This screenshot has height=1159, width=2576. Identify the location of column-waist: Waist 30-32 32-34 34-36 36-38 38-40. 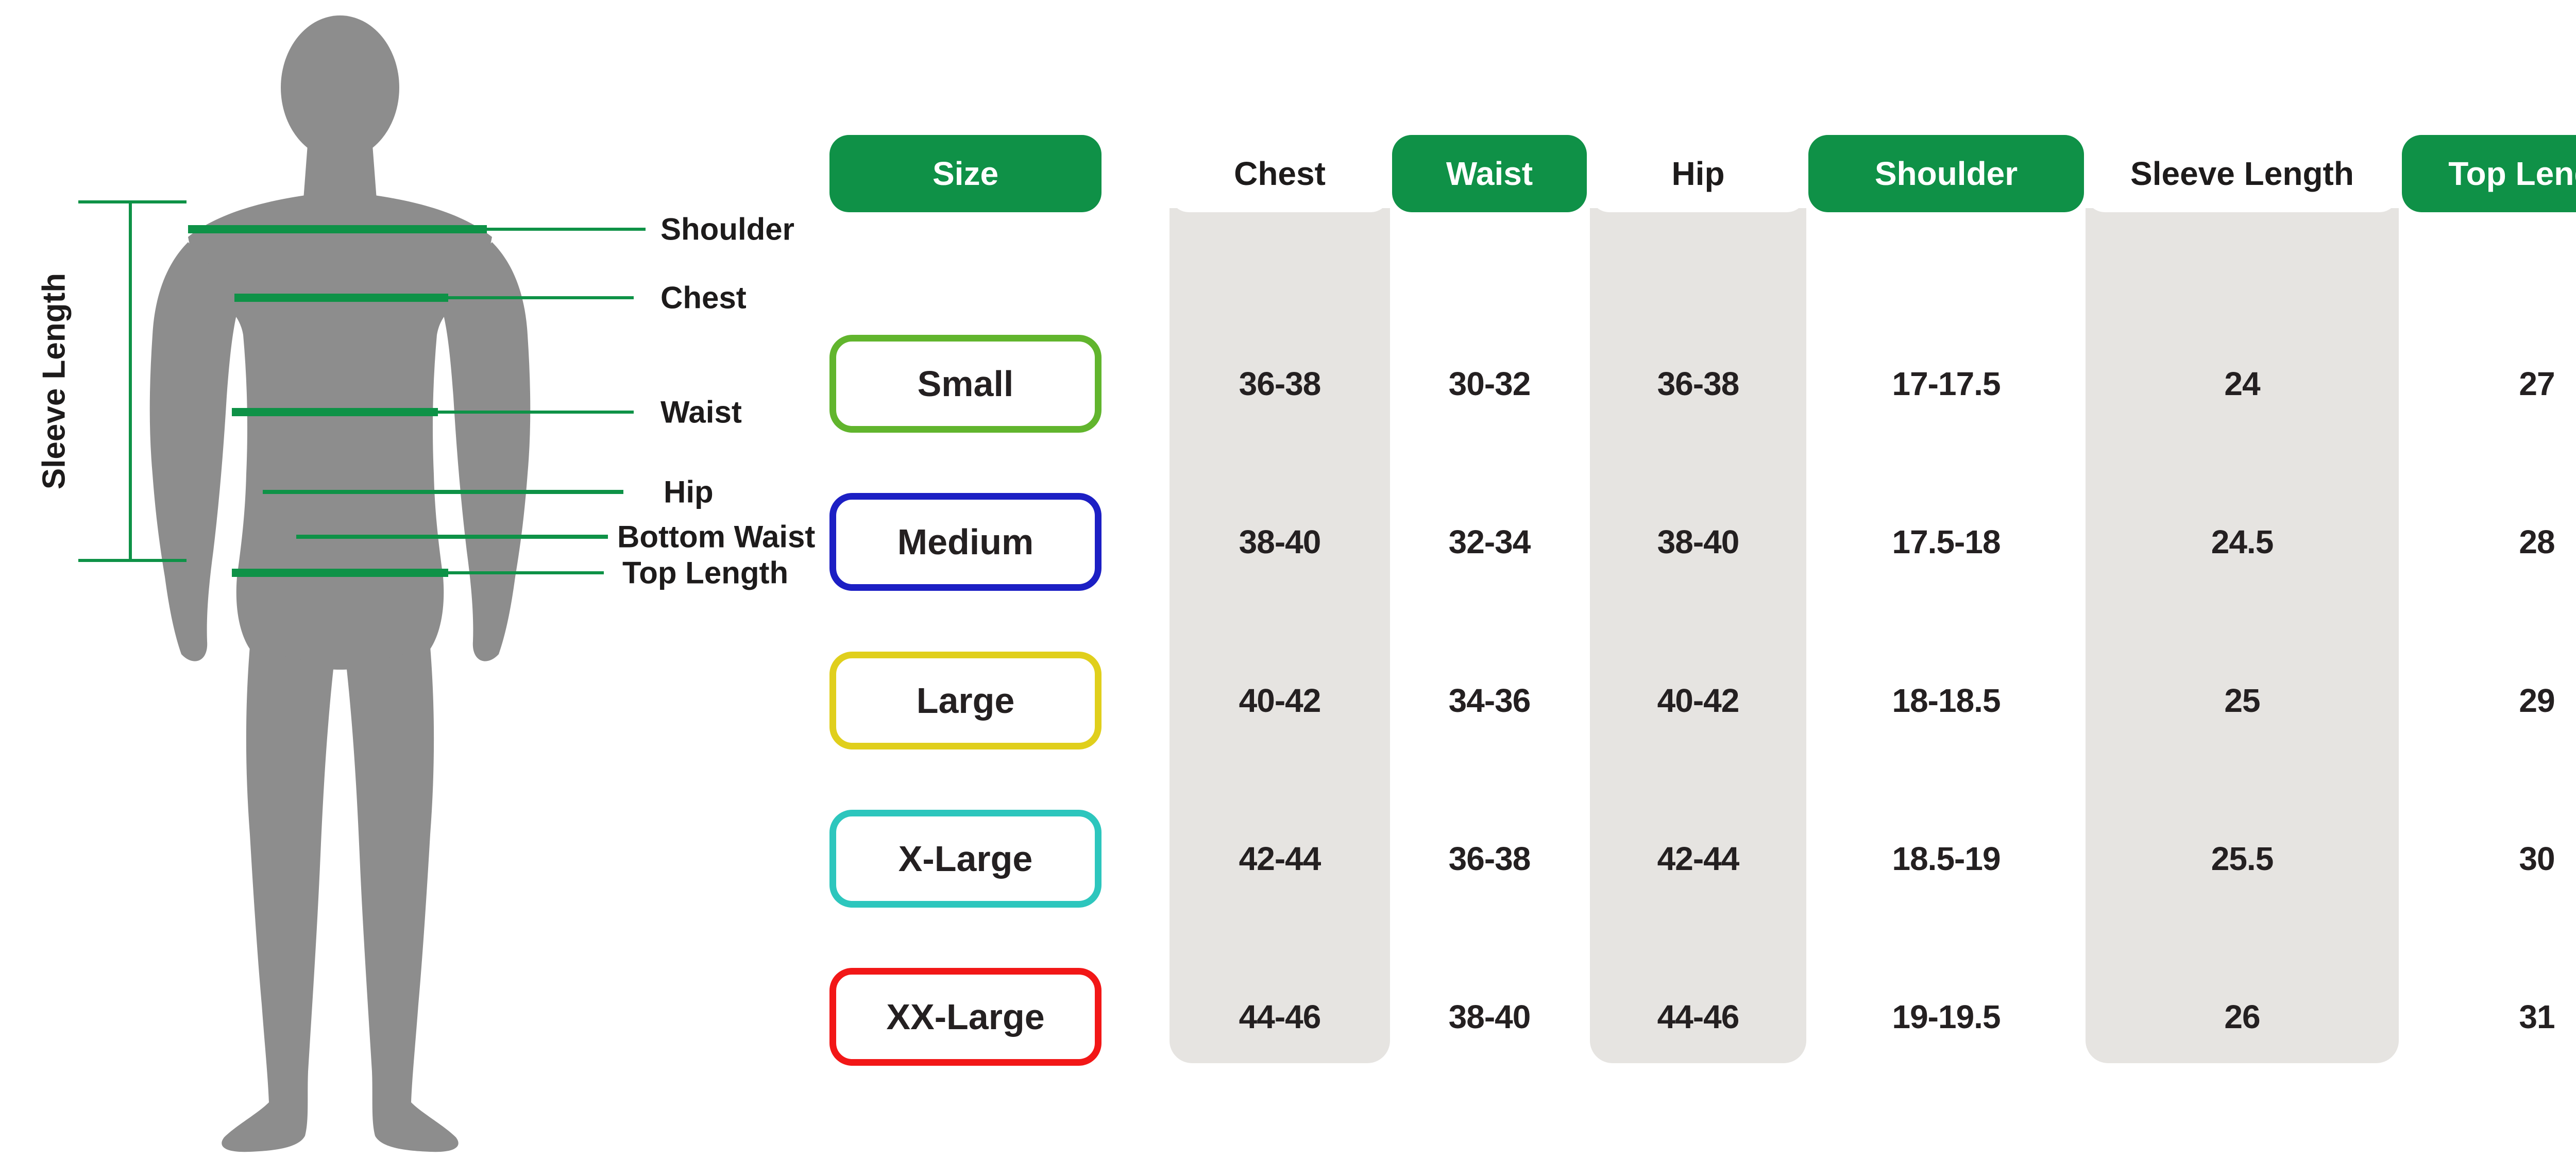
(1489, 579).